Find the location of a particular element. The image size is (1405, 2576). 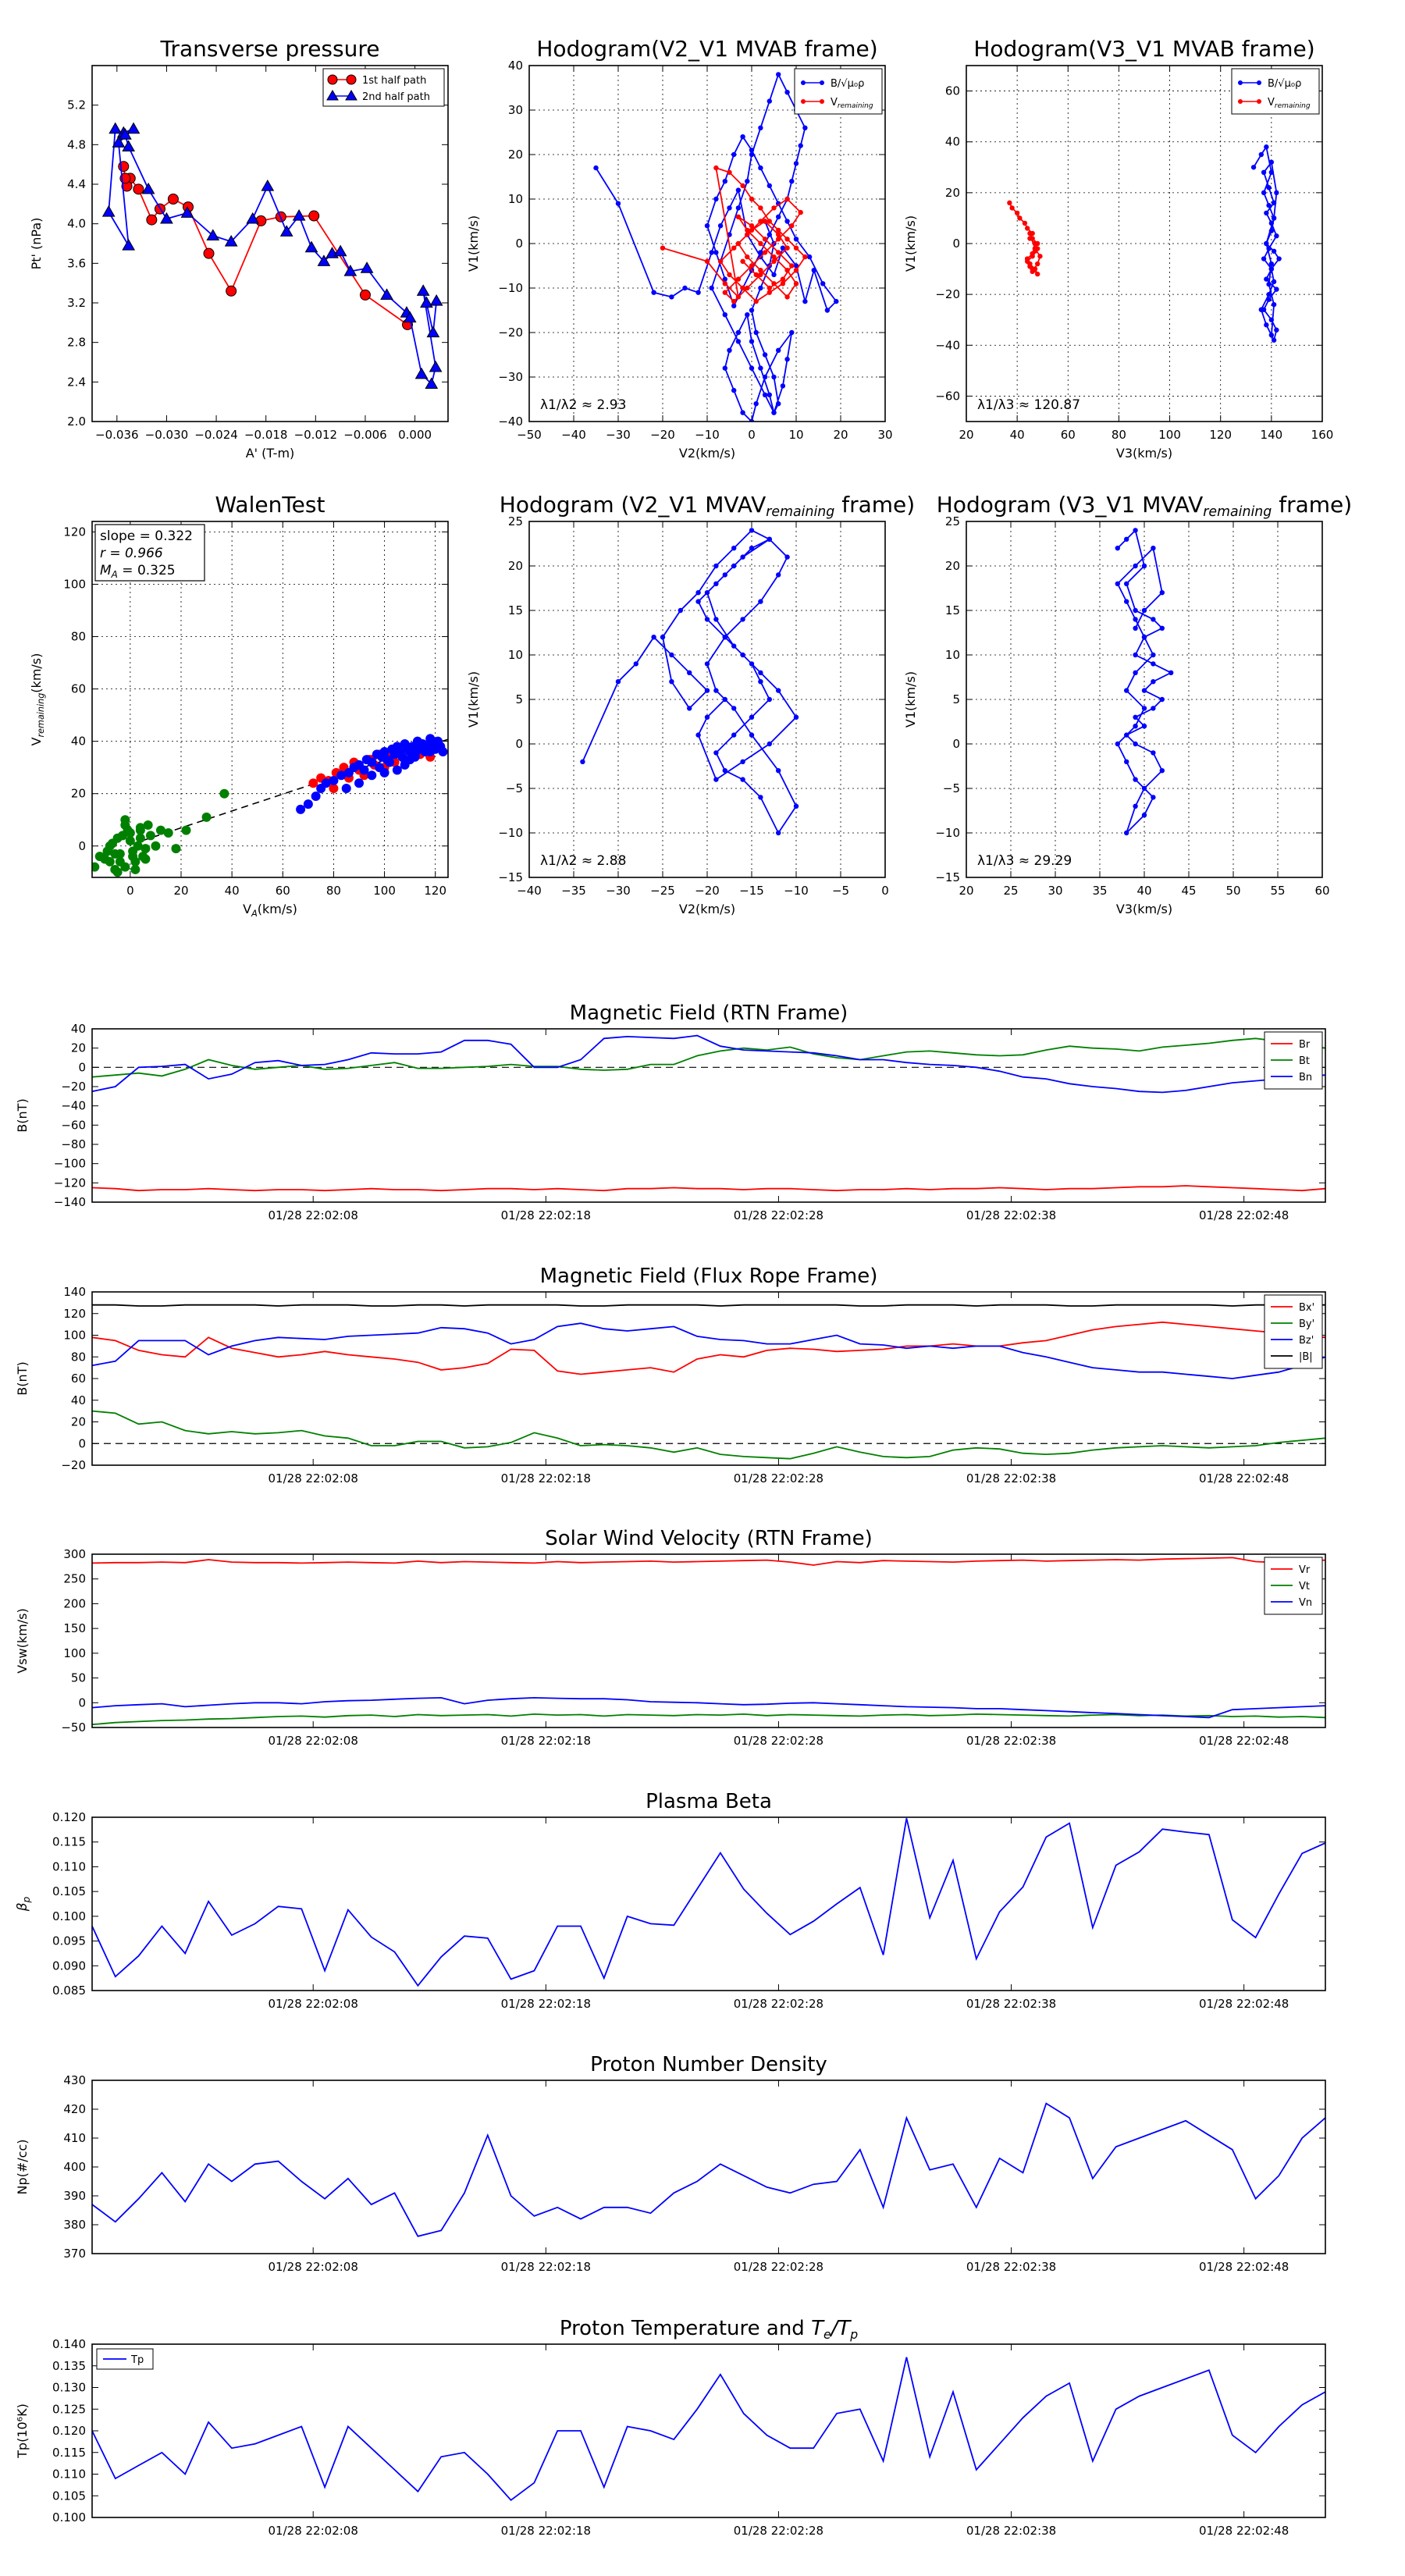

data-layer is located at coordinates (709, 2169).